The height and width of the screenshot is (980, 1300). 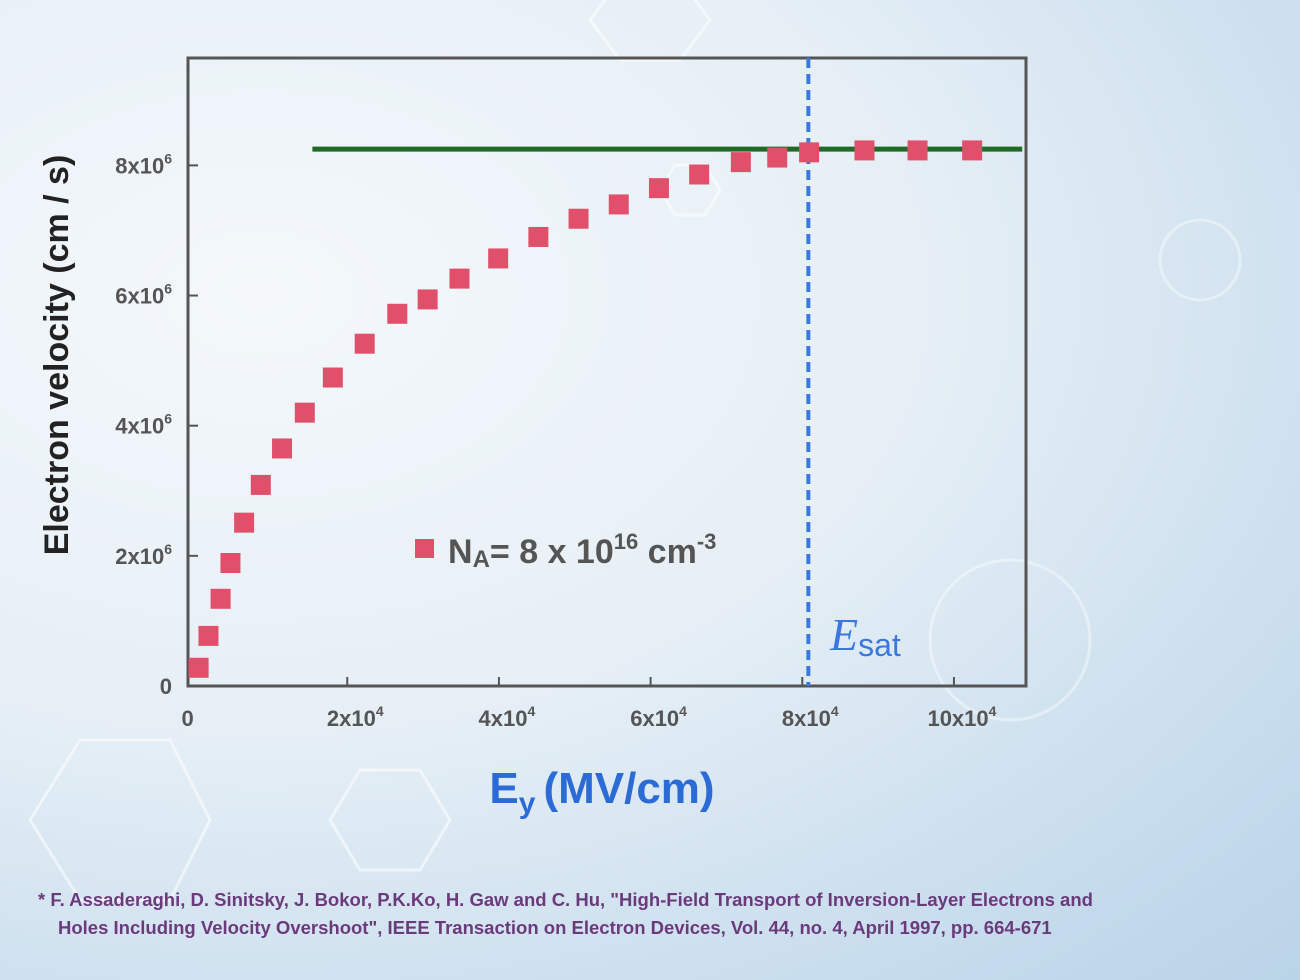 I want to click on x-tick-label: 0, so click(x=187, y=718).